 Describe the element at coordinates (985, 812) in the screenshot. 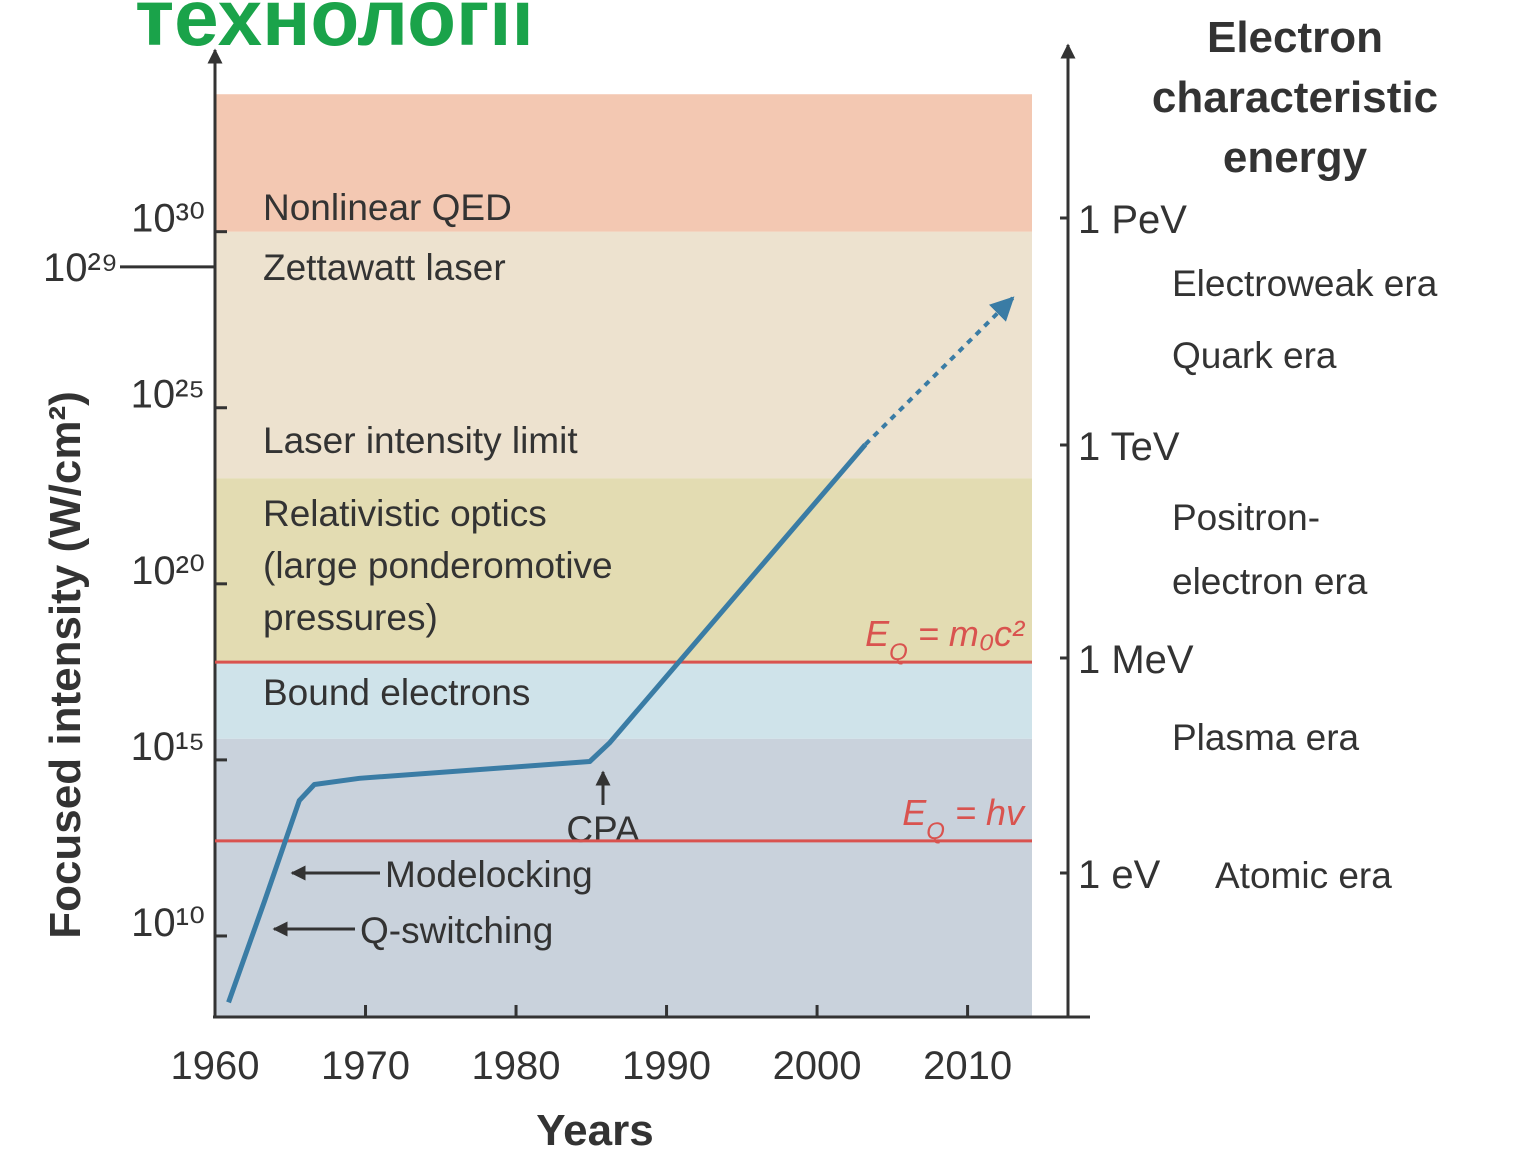

I see `threshold-label-part: = hv` at that location.